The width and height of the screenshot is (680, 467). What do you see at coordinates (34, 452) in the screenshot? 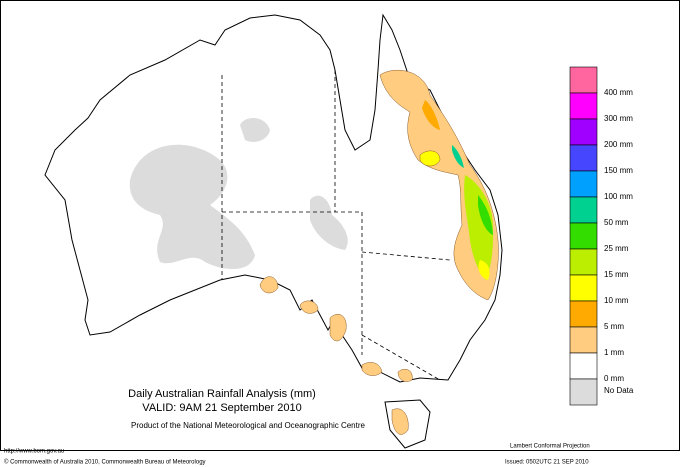
I see `url: http://www.bom.gov.au` at bounding box center [34, 452].